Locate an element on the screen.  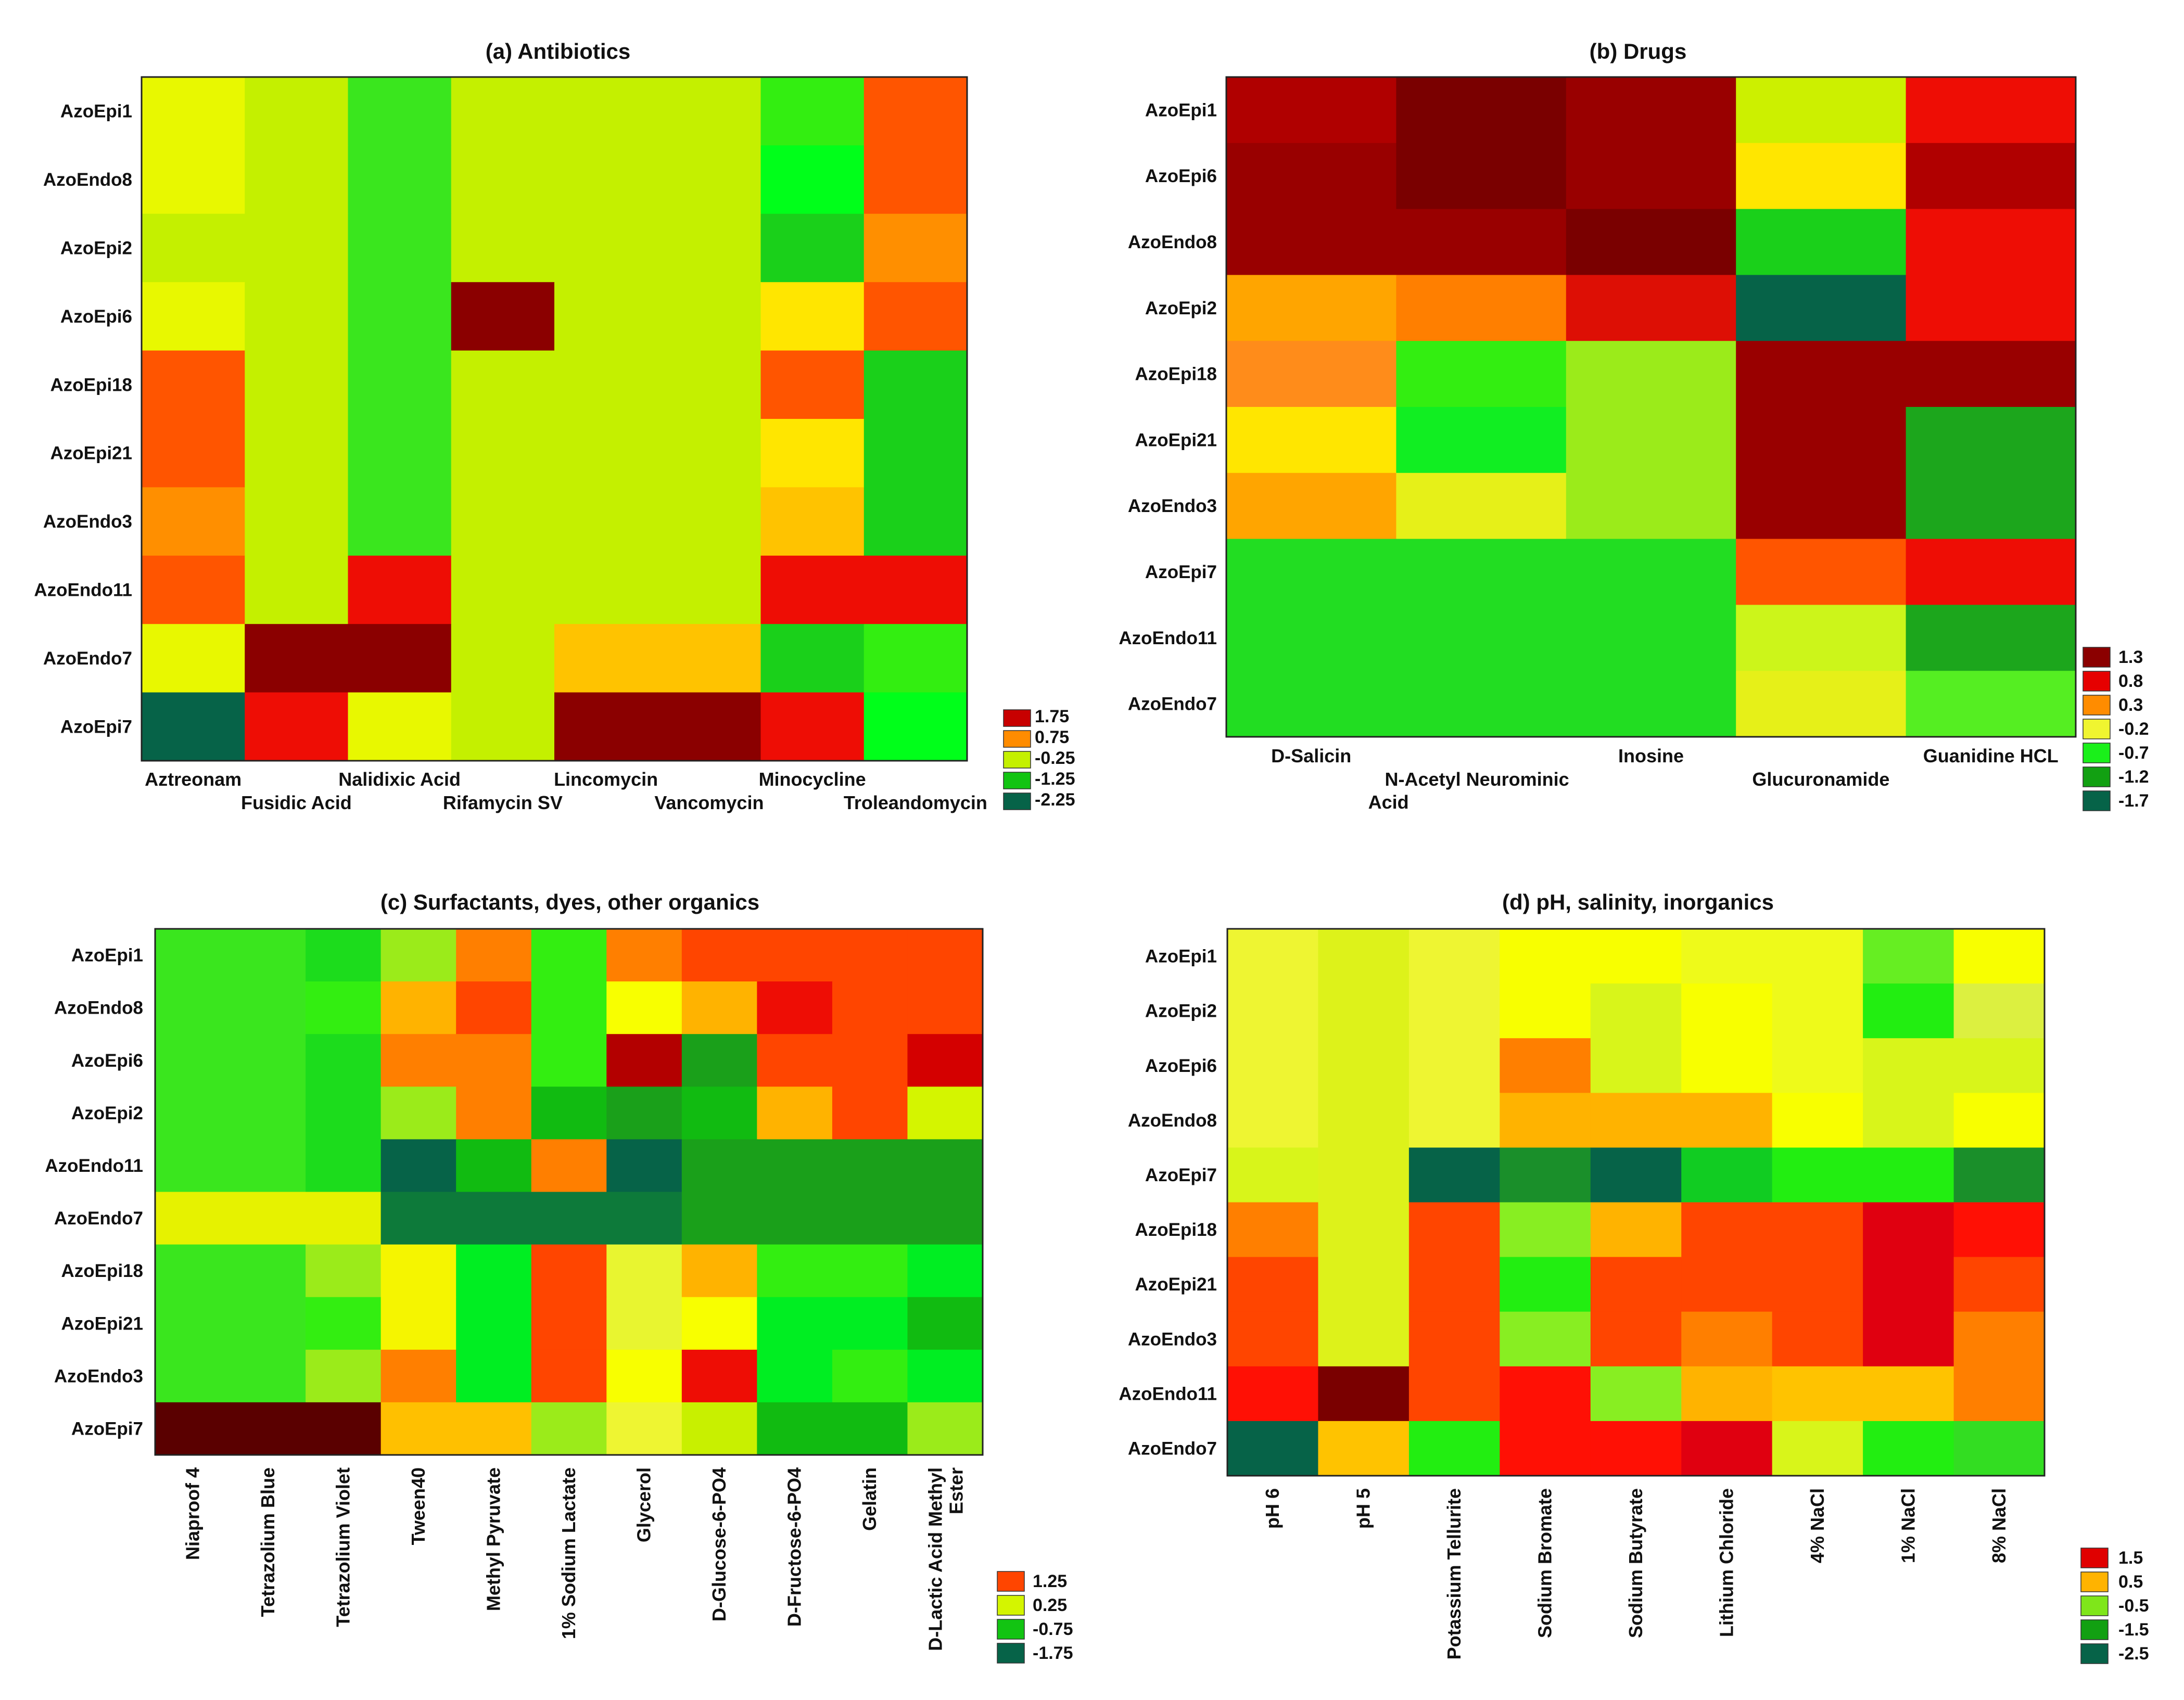
column-label: Tetrazolium Violet is located at coordinates (343, 1547).